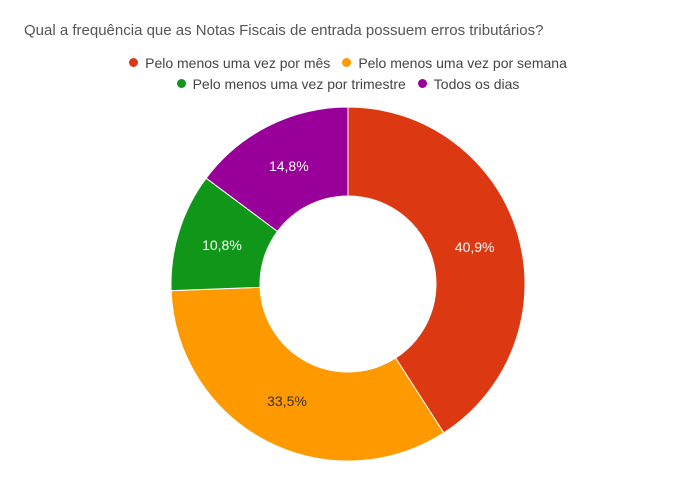 This screenshot has height=484, width=696. What do you see at coordinates (289, 166) in the screenshot?
I see `donut-slice-label-3: 14,8%` at bounding box center [289, 166].